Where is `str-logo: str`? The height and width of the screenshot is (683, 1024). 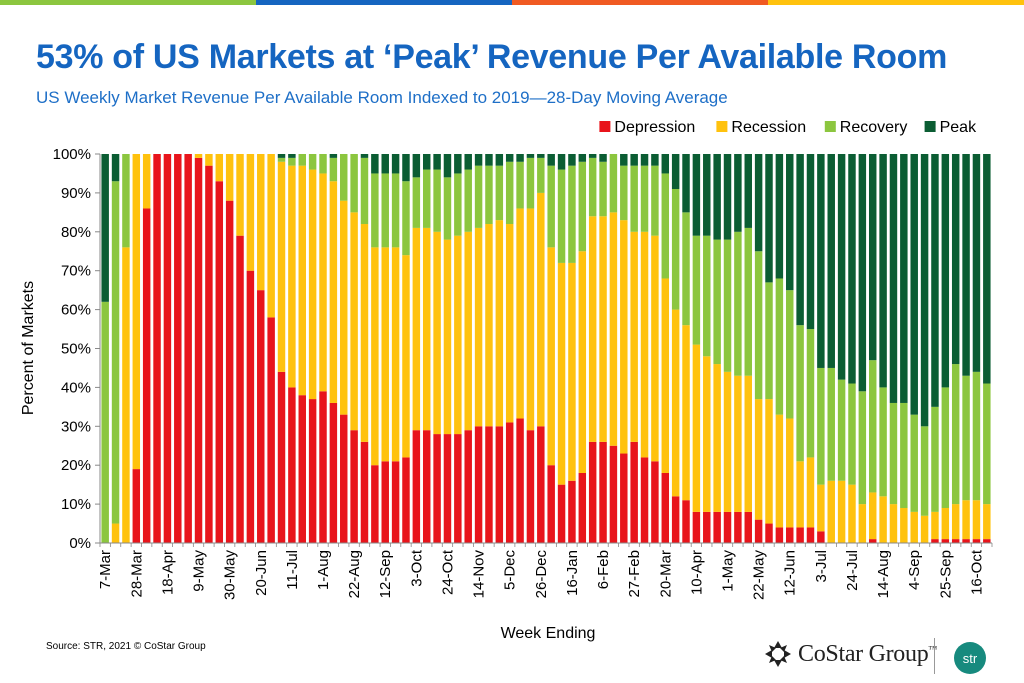 str-logo: str is located at coordinates (970, 658).